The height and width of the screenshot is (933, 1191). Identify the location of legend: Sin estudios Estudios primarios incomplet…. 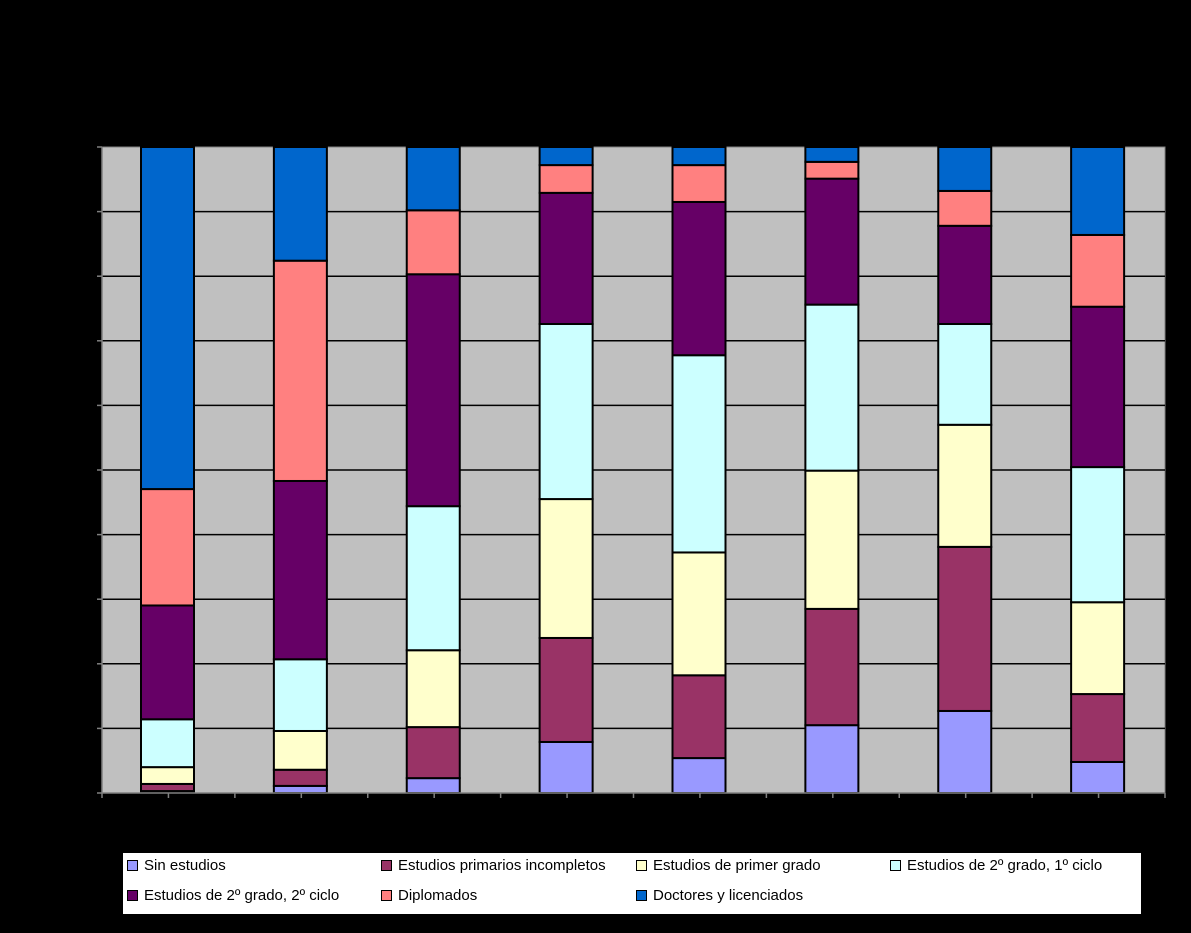
(632, 883).